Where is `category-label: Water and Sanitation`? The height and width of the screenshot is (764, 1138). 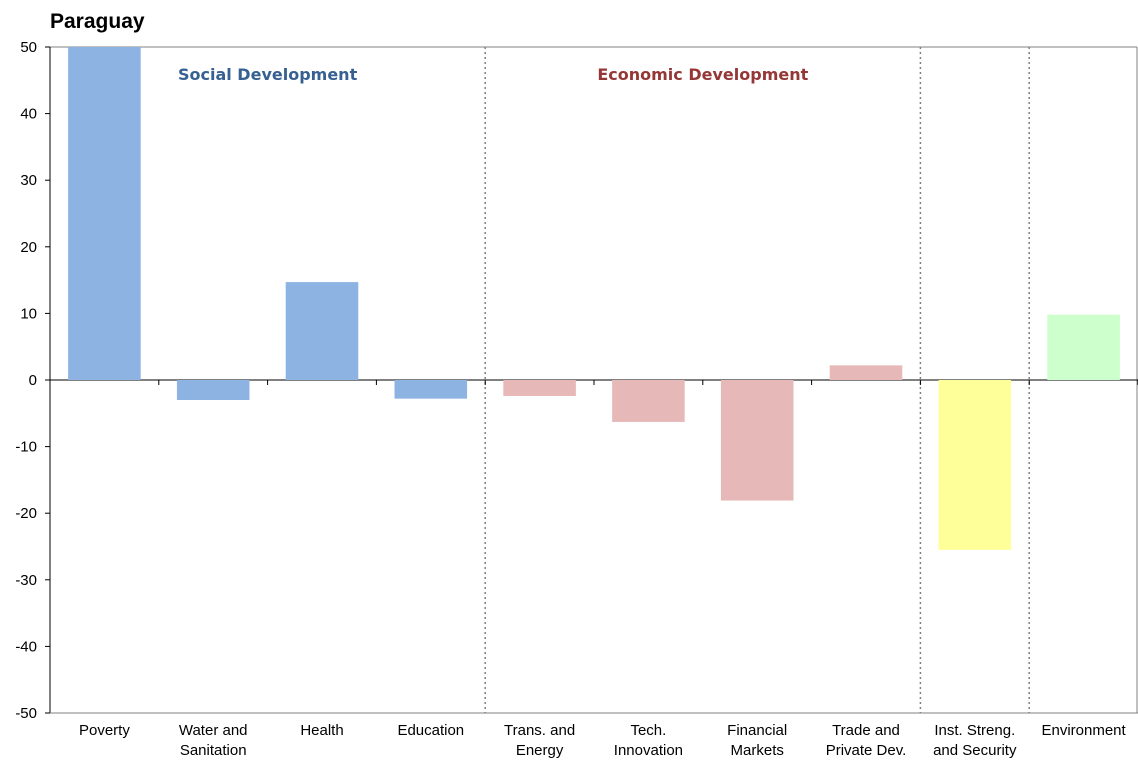 category-label: Water and Sanitation is located at coordinates (213, 740).